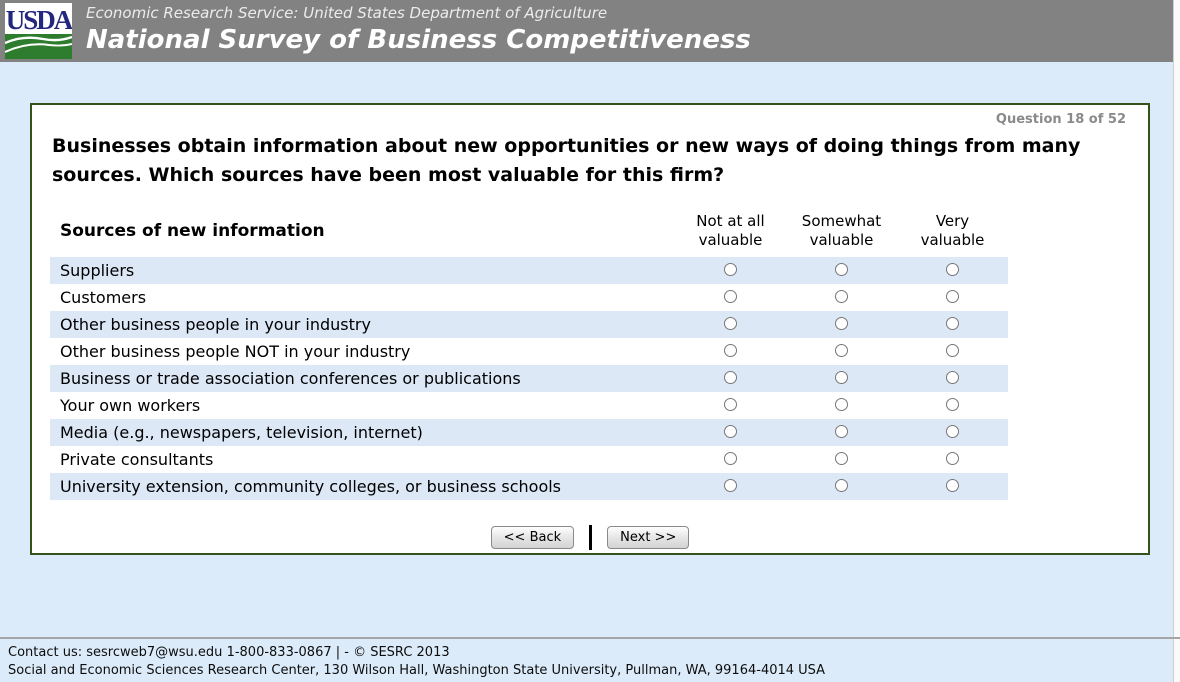  Describe the element at coordinates (130, 405) in the screenshot. I see `row-label: Your own workers` at that location.